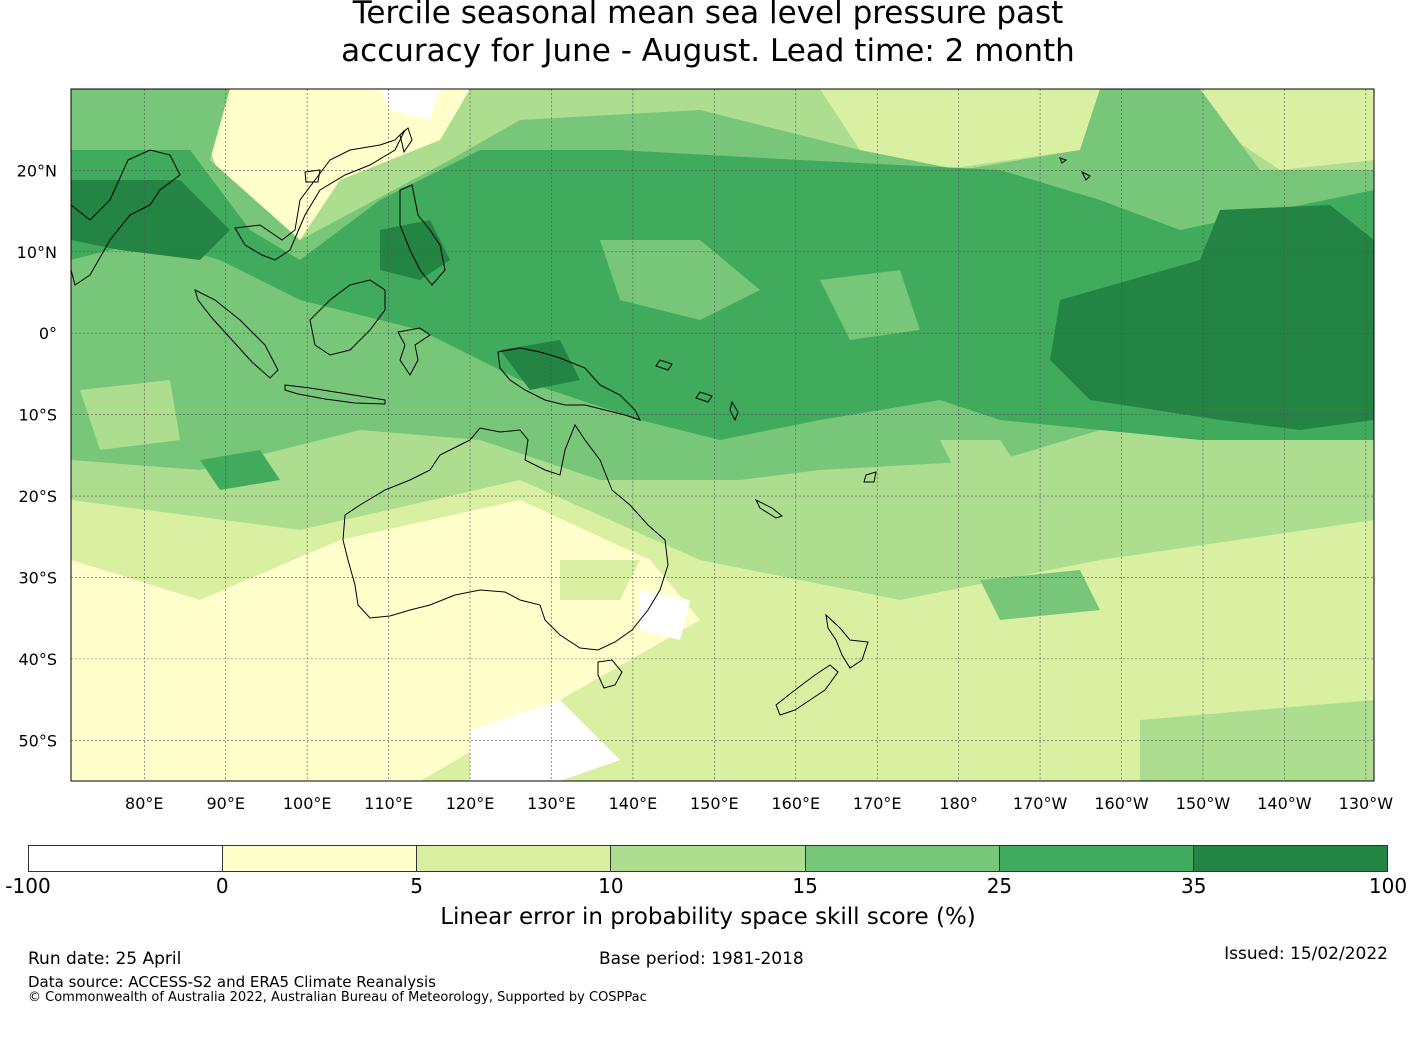  Describe the element at coordinates (48, 333) in the screenshot. I see `latitude-label: 0°` at that location.